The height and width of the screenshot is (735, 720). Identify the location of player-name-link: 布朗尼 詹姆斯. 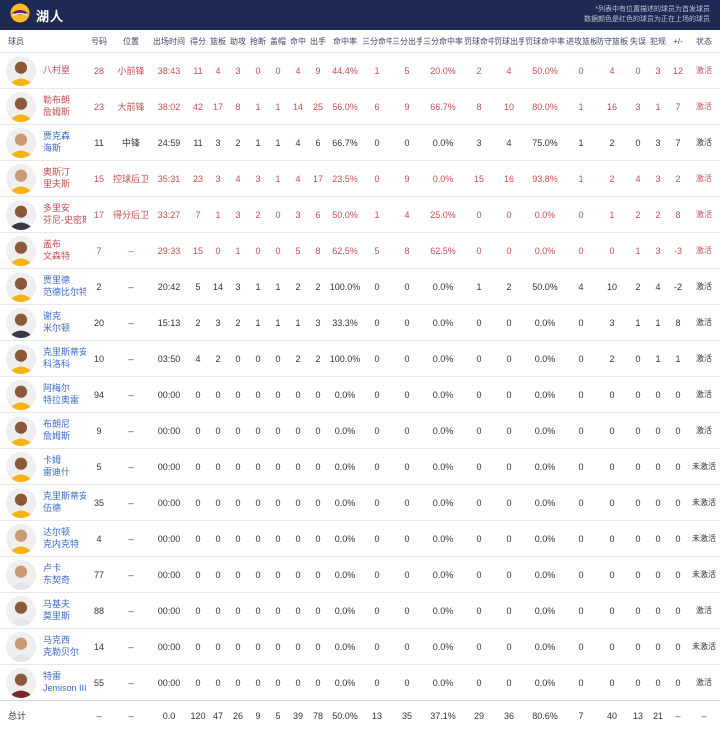
(57, 429).